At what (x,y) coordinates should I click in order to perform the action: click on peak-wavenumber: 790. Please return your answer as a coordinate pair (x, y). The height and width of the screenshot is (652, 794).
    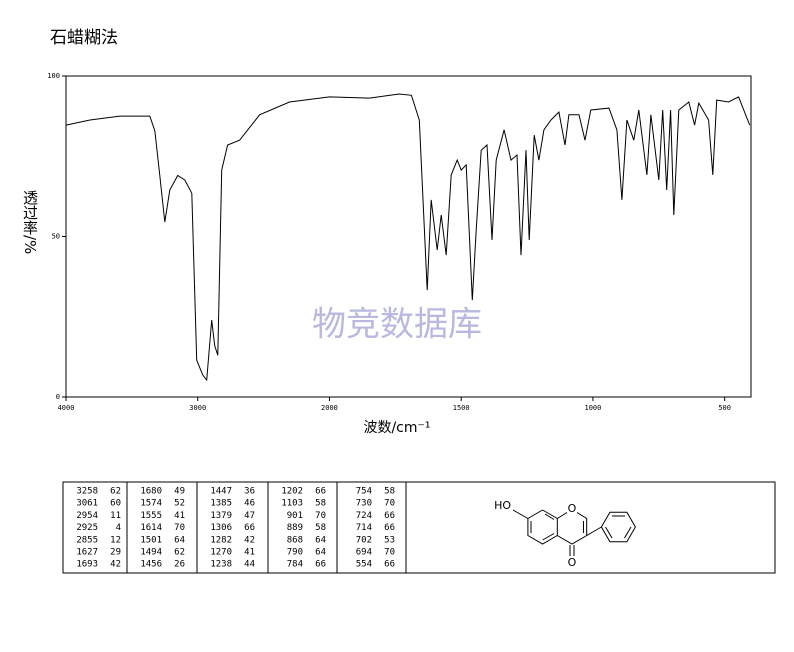
    Looking at the image, I should click on (295, 553).